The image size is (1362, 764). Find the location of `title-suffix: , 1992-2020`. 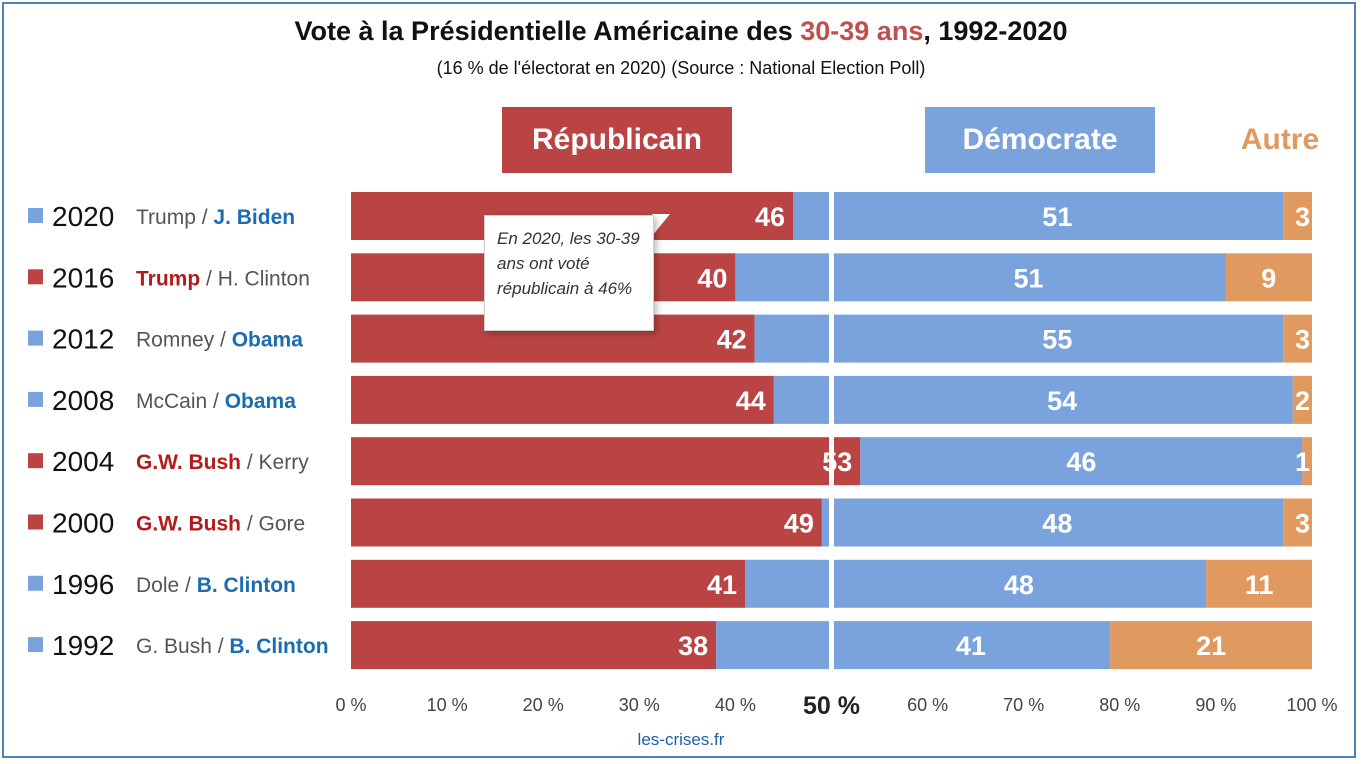

title-suffix: , 1992-2020 is located at coordinates (995, 31).